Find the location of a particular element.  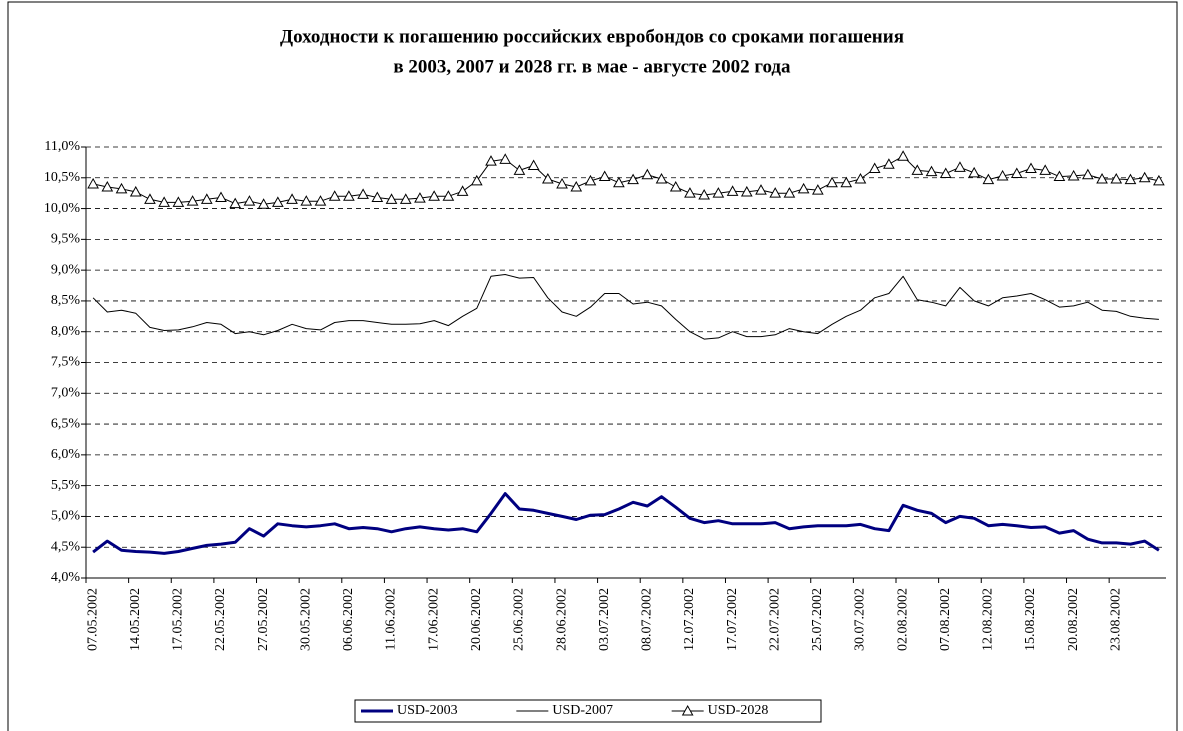

y-tick-label: 7,5% is located at coordinates (66, 362).